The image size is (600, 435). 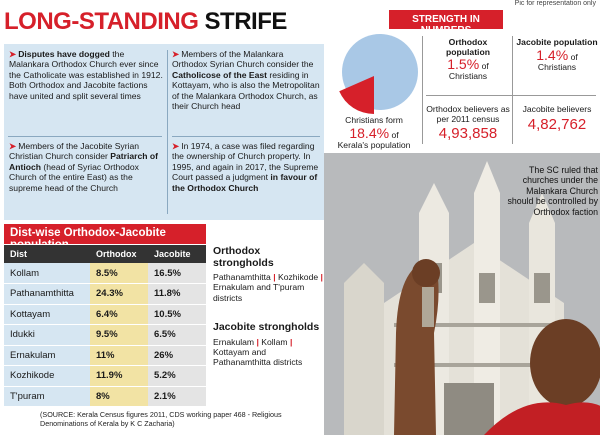 I want to click on header-jacobite: Jacobite, so click(x=177, y=254).